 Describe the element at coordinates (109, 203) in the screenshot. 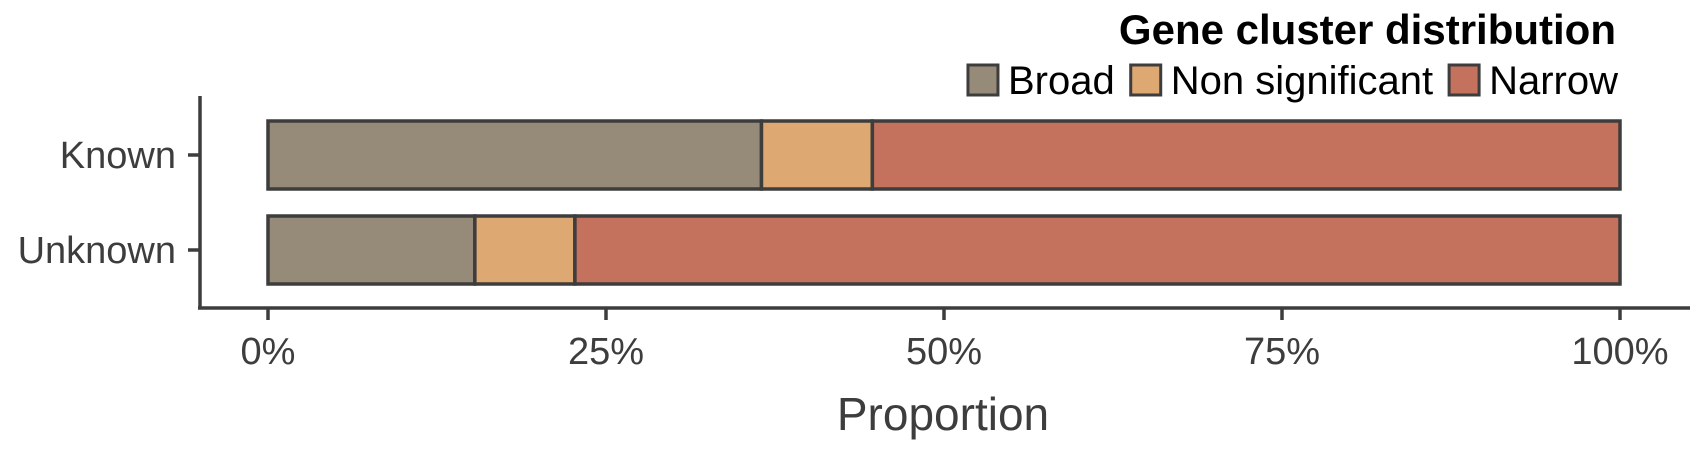

I see `y-ticks: Known Unknown` at that location.